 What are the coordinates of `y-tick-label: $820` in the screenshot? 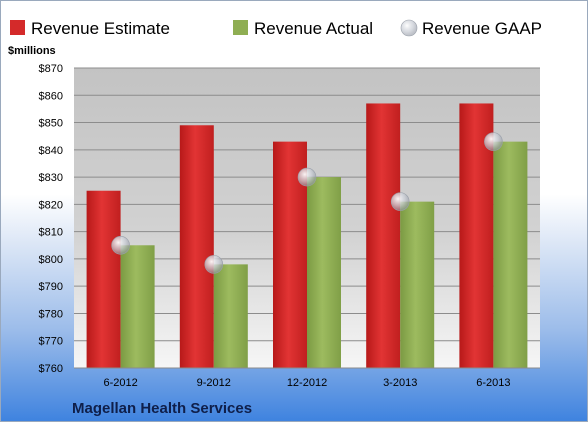 It's located at (51, 205).